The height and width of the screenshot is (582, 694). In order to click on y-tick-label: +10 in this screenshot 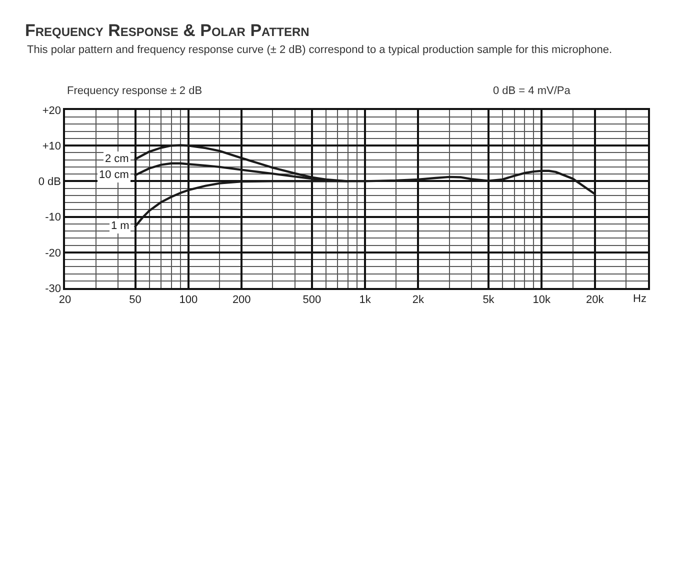, I will do `click(51, 146)`.